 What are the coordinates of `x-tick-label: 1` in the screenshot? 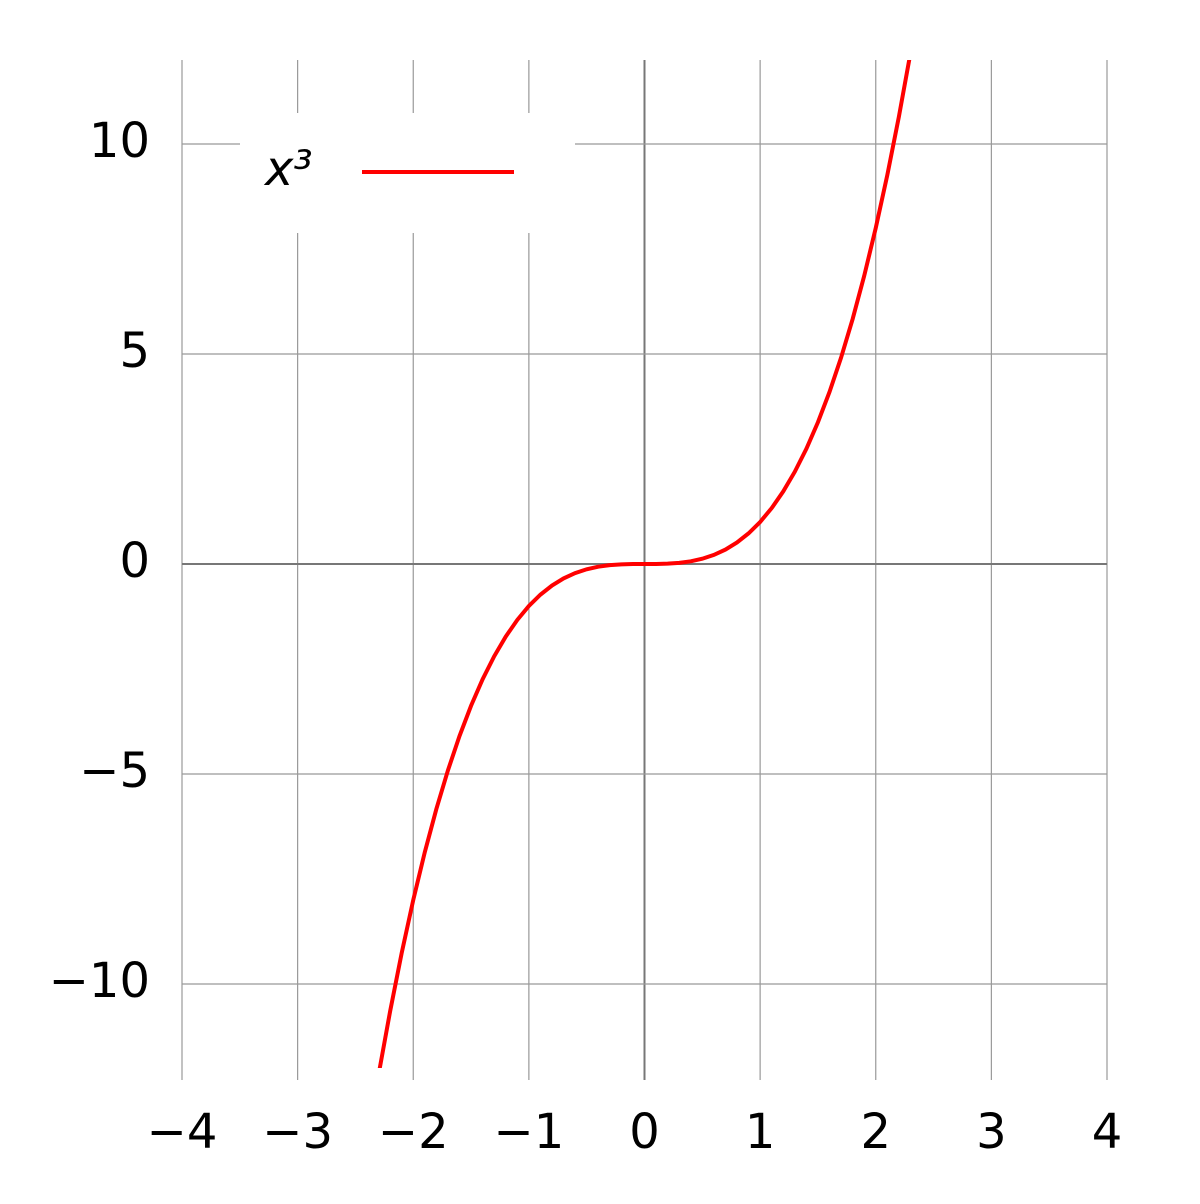 It's located at (760, 1132).